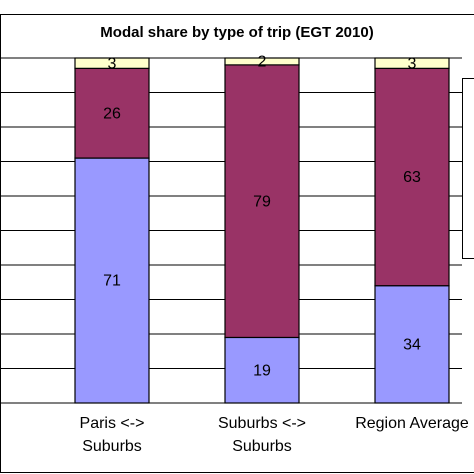  I want to click on value-label: 2, so click(262, 62).